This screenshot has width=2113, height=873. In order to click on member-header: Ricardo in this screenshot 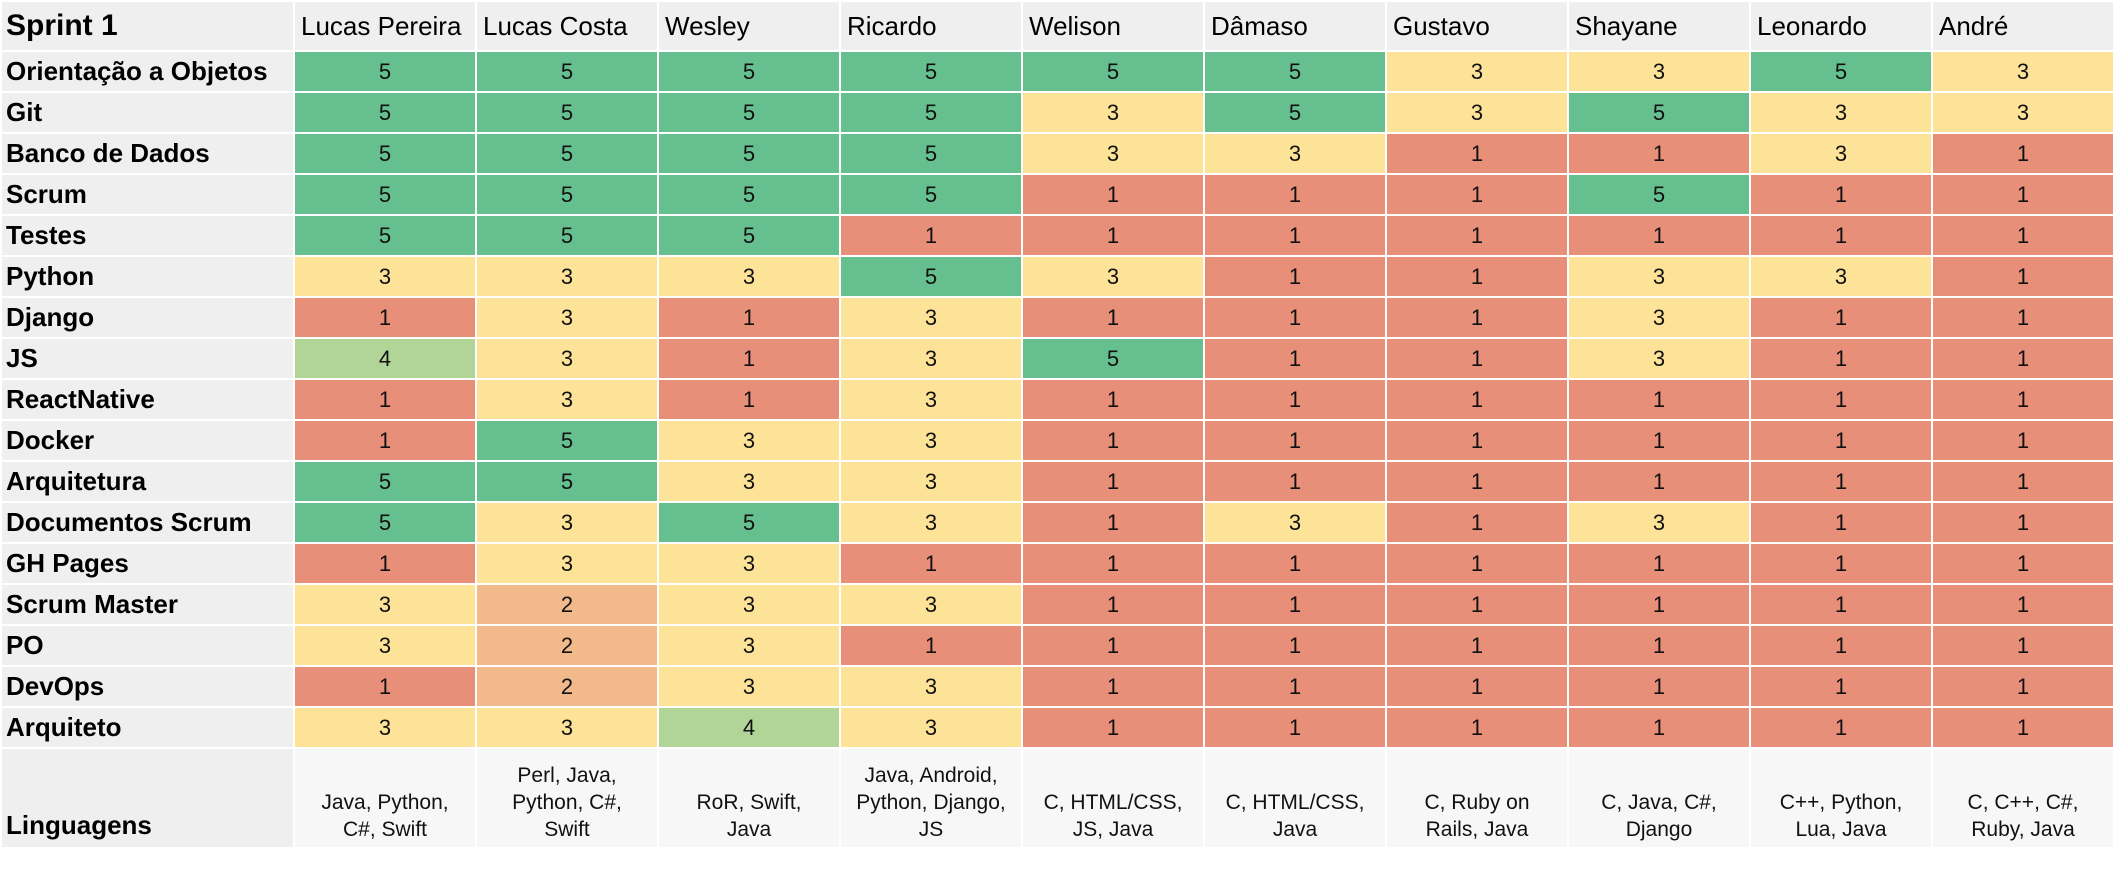, I will do `click(931, 26)`.